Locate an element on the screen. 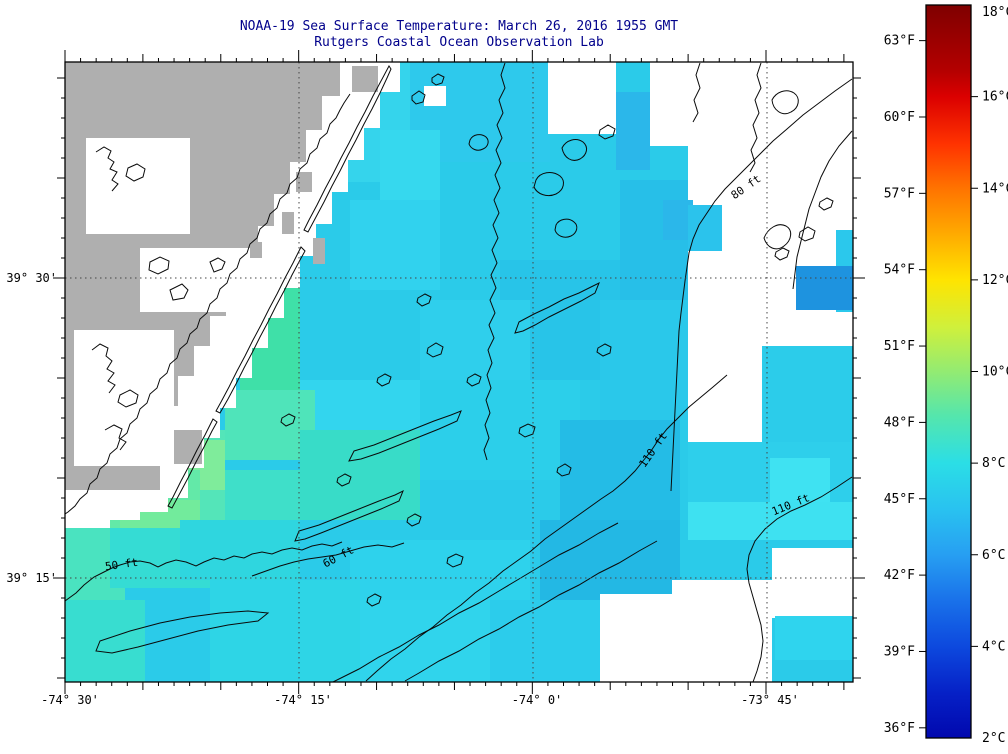 The image size is (1008, 754). colorbar-gradient is located at coordinates (948, 371).